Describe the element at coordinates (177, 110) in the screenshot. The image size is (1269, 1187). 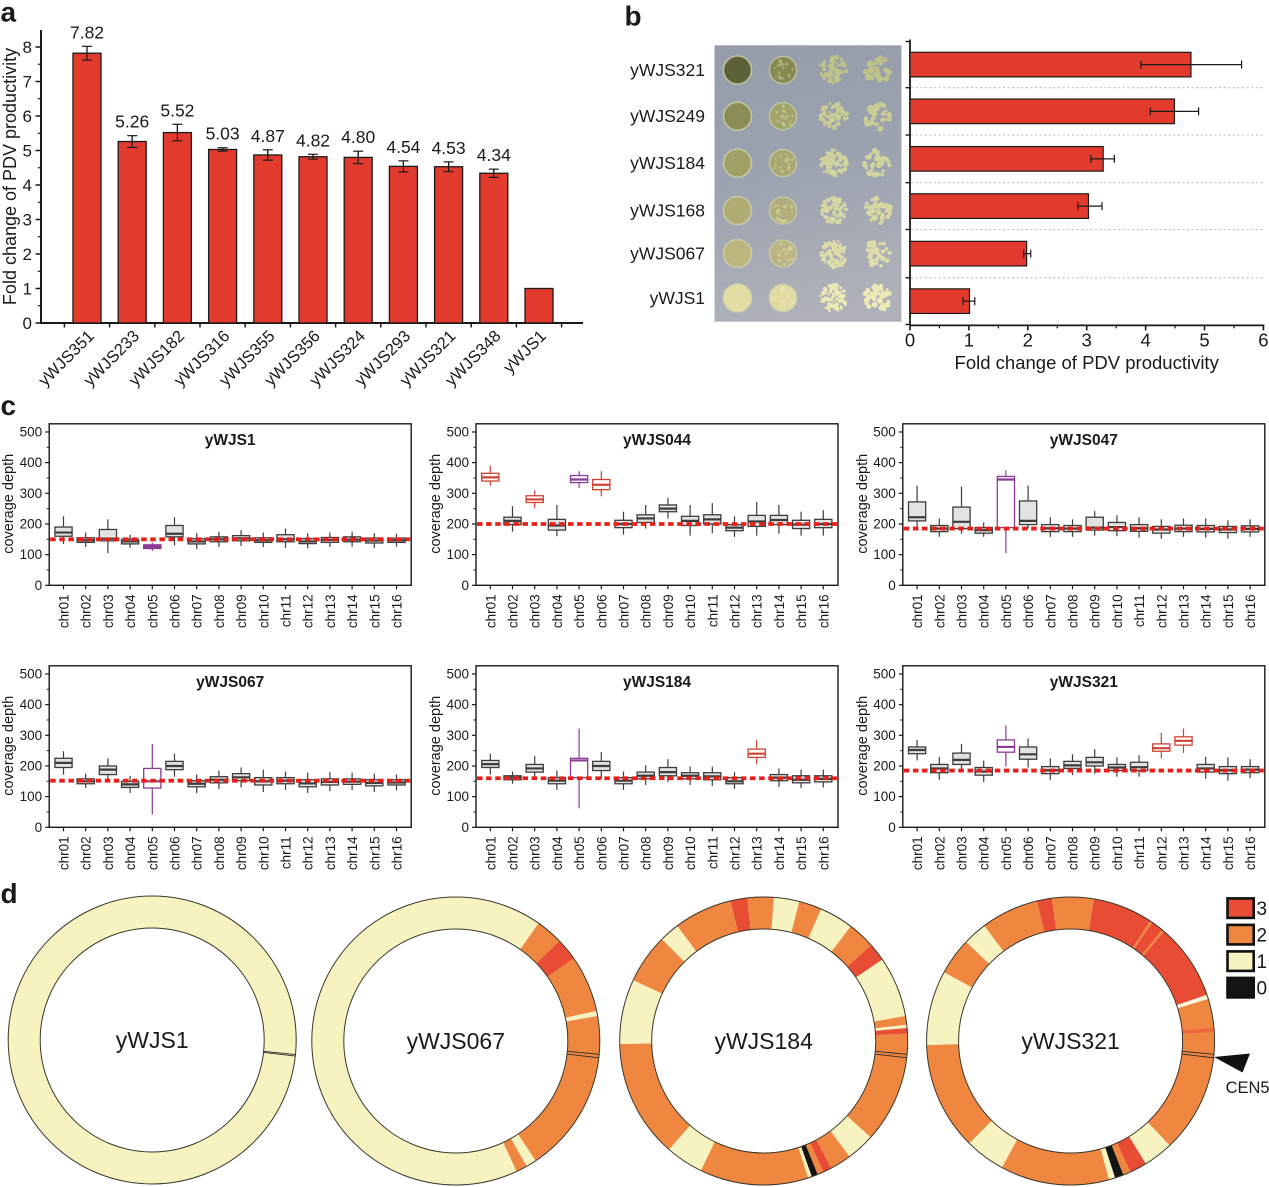
I see `svg-text: 5.52` at that location.